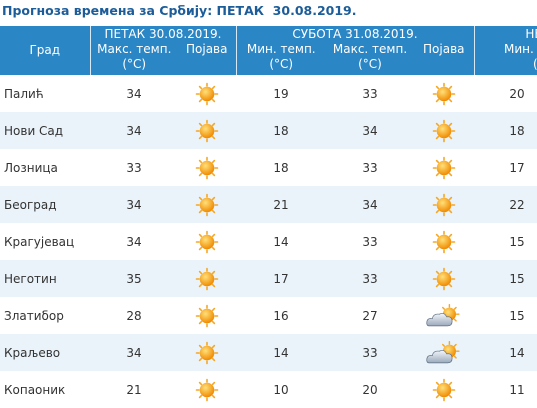 The width and height of the screenshot is (537, 408). I want to click on city-name: Краљево, so click(45, 352).